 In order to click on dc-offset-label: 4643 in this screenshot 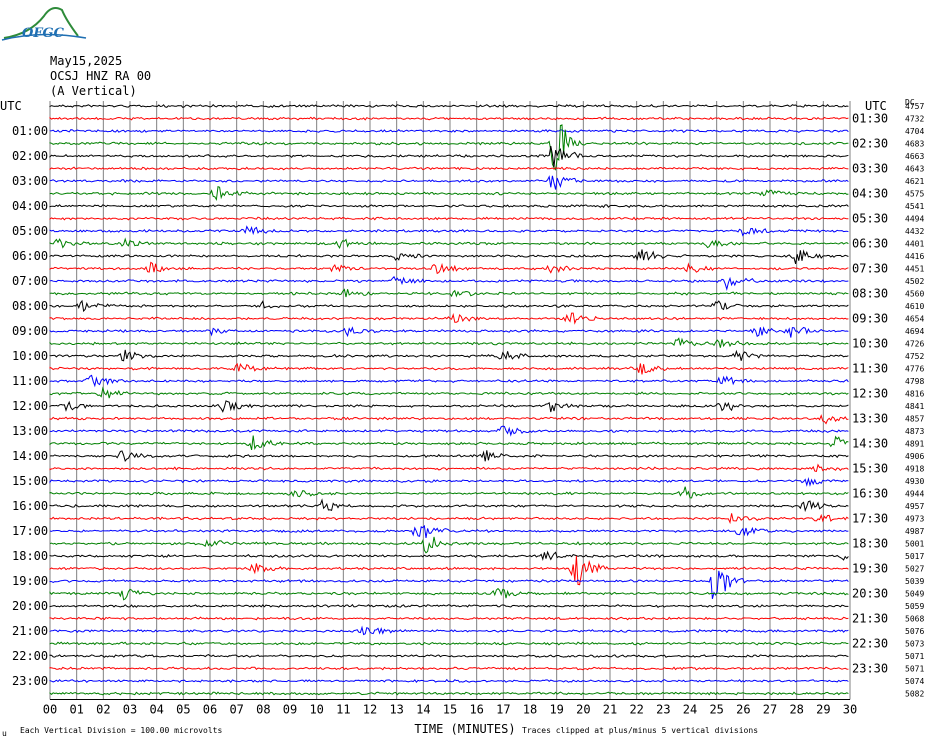, I will do `click(914, 169)`.